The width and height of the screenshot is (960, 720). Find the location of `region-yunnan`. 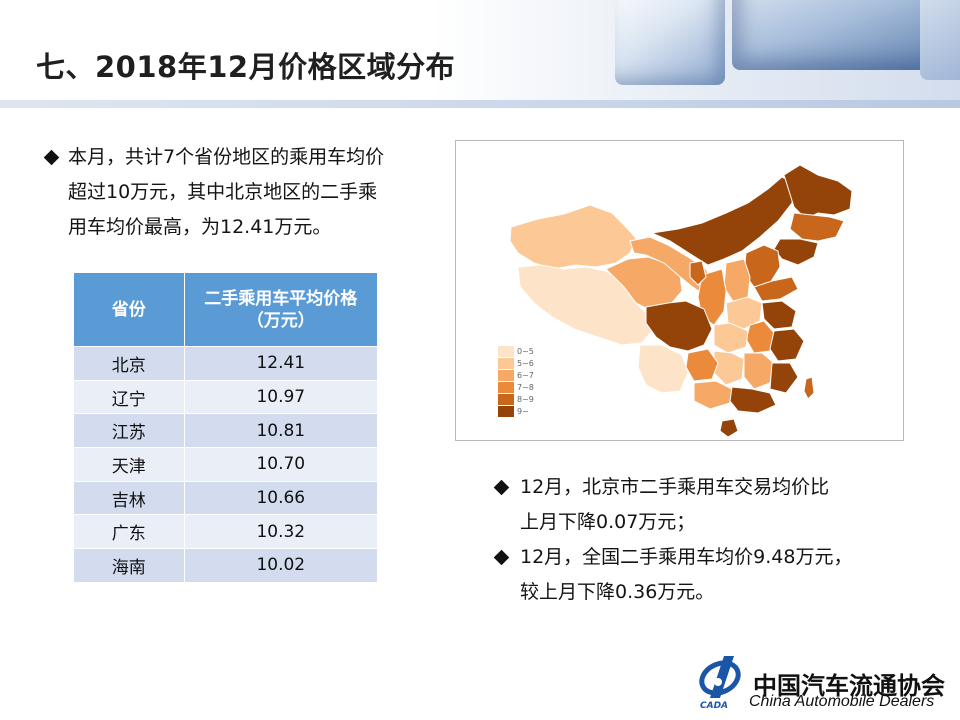

region-yunnan is located at coordinates (663, 369).